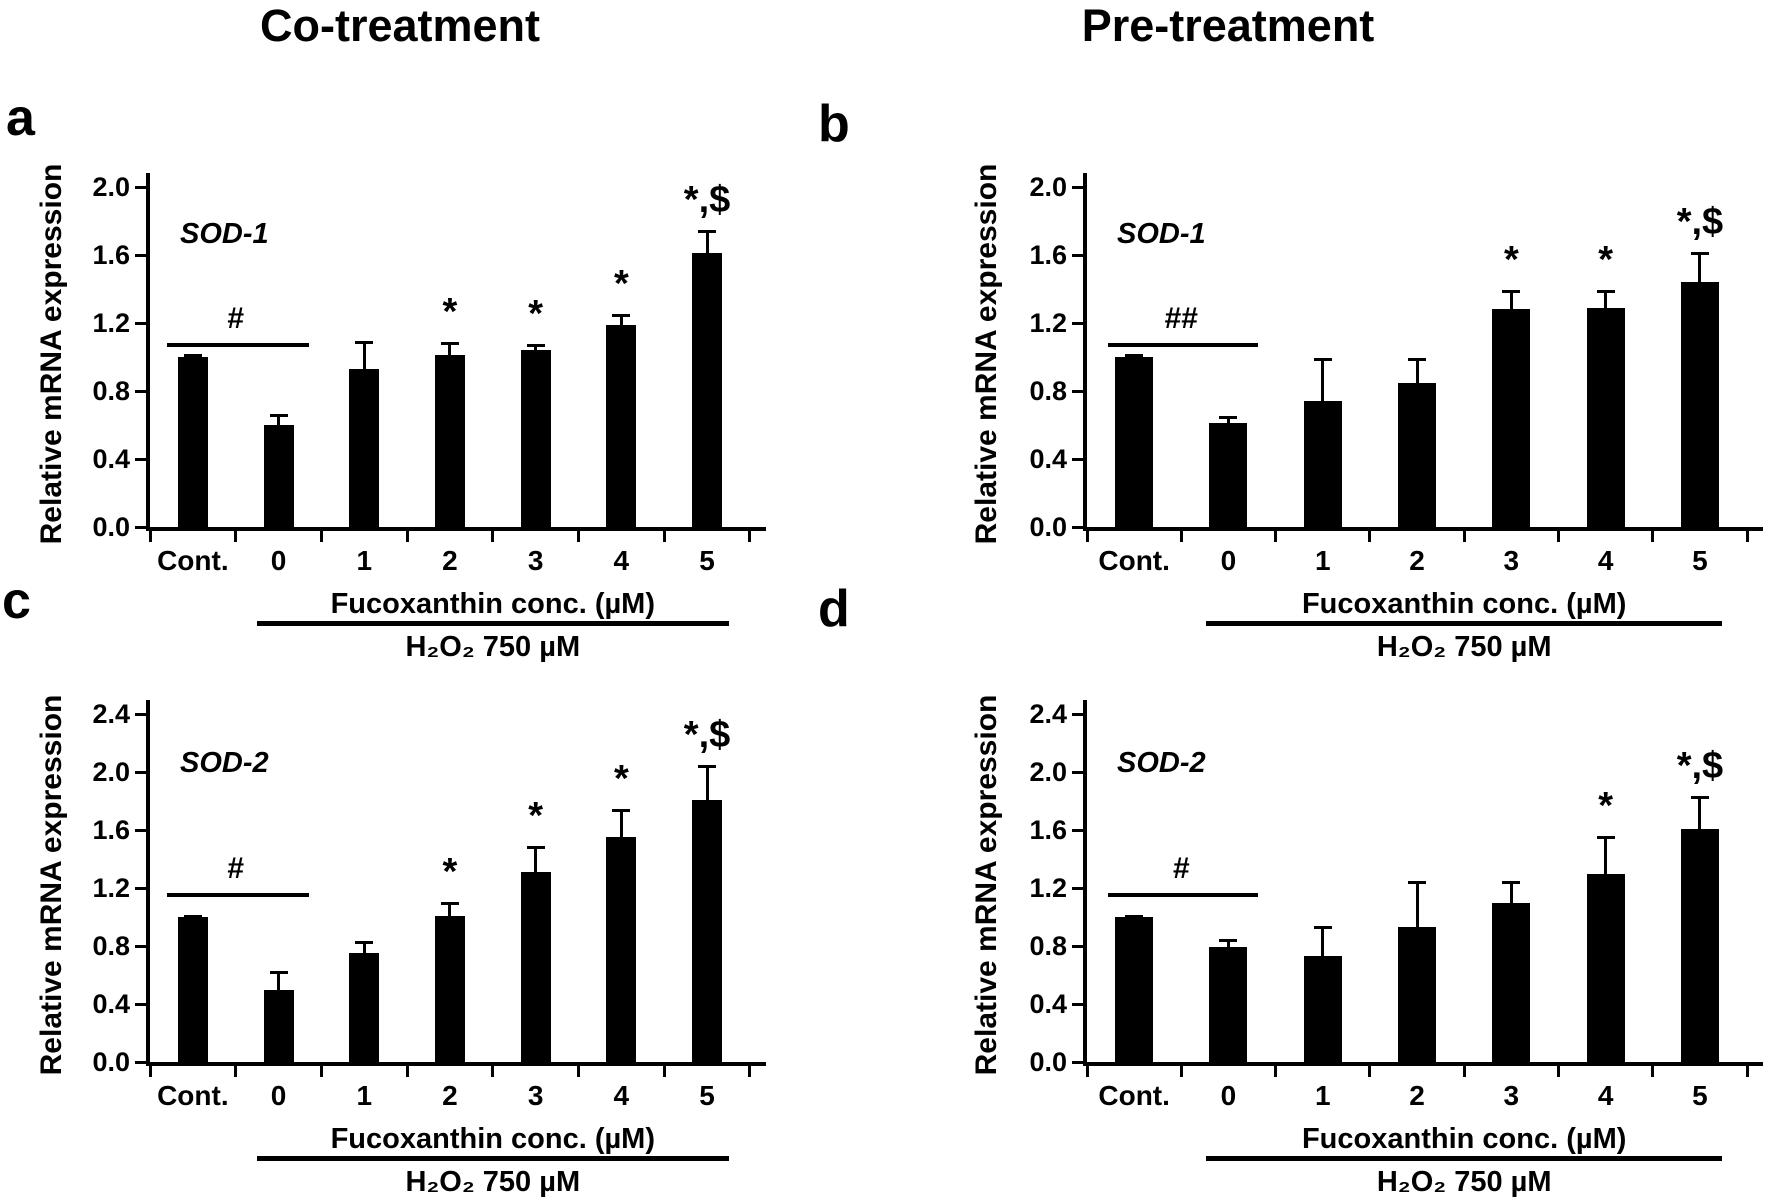 The width and height of the screenshot is (1770, 1204). I want to click on y-tick-label: 1.6, so click(111, 255).